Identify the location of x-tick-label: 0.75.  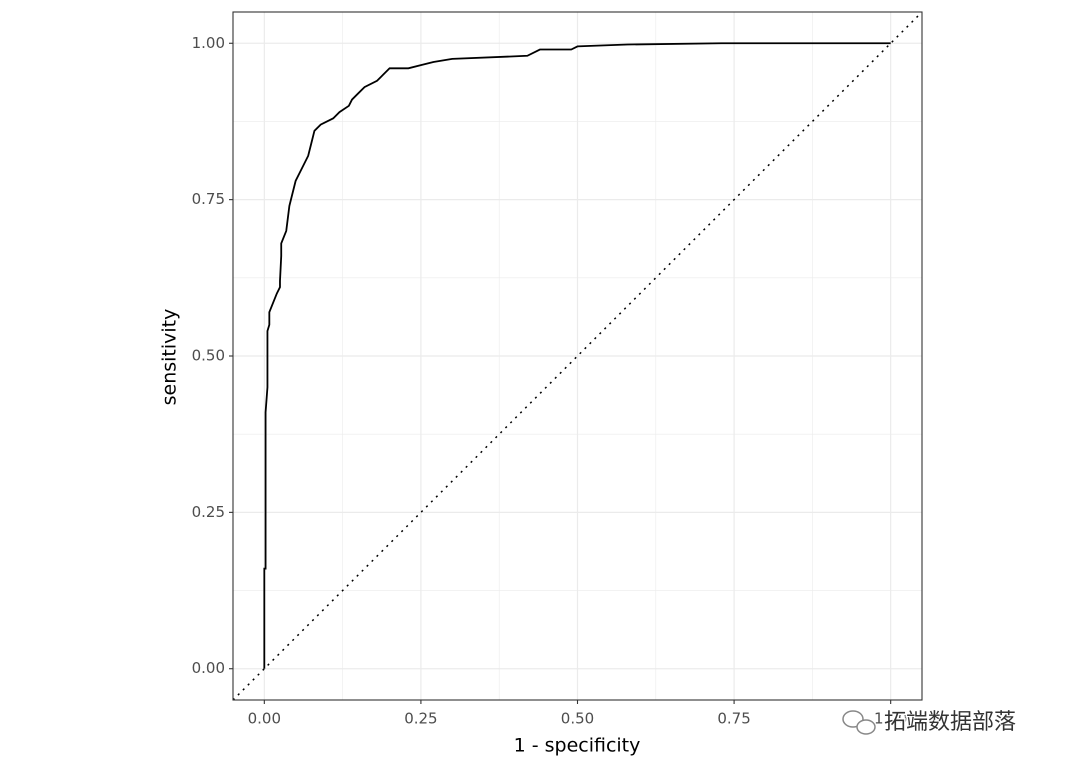
(733, 719).